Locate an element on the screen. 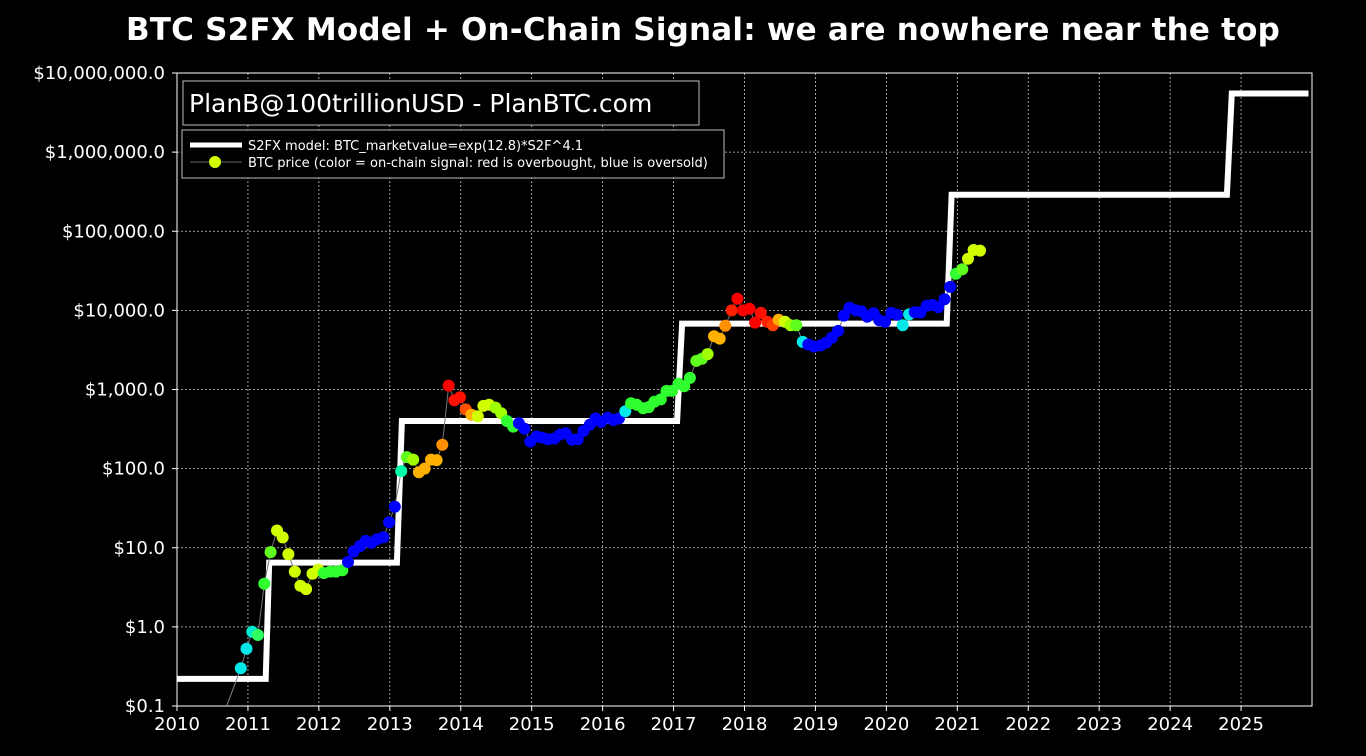 The image size is (1366, 756). credit-box-frame is located at coordinates (441, 103).